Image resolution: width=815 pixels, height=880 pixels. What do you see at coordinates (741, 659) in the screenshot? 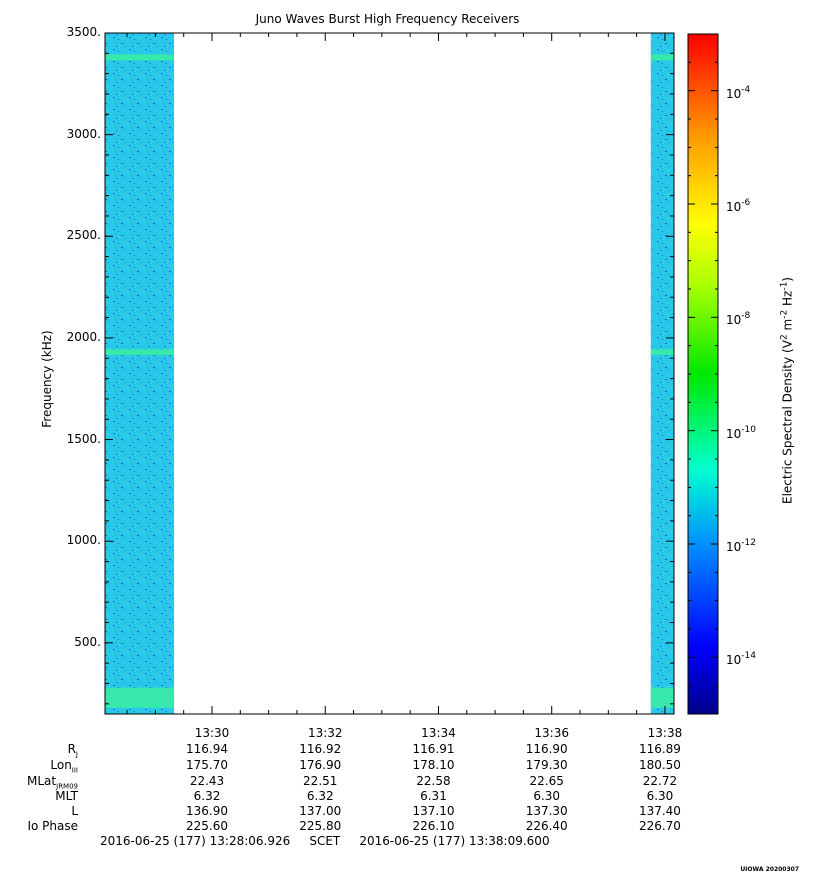
I see `colorbar-tick-label: 10⁻¹⁴` at bounding box center [741, 659].